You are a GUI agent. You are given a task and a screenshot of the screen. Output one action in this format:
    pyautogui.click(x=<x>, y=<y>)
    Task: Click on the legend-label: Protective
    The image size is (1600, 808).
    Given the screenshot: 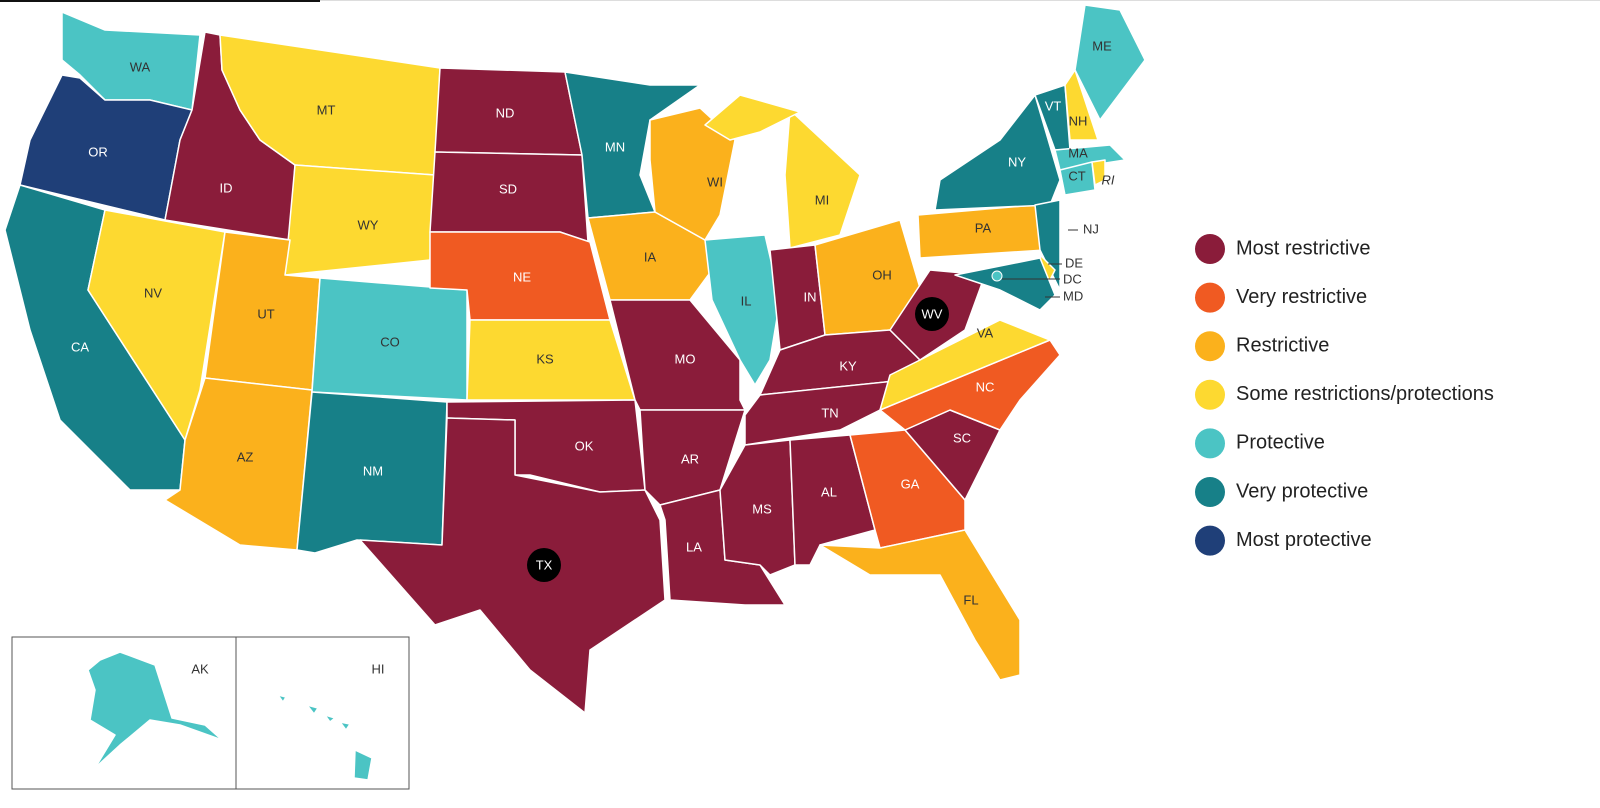 What is the action you would take?
    pyautogui.click(x=1280, y=443)
    